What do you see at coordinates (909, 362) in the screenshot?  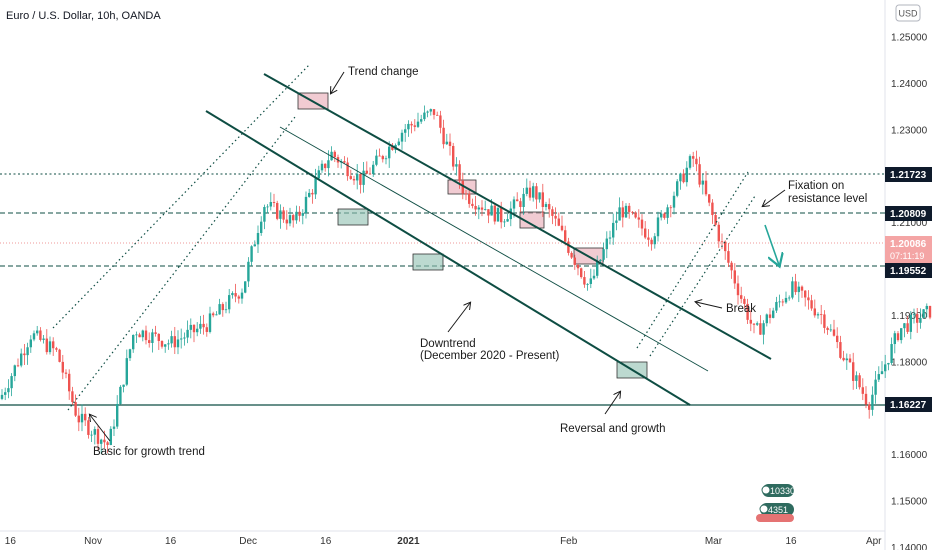 I see `price-tick-label: 1.18000` at bounding box center [909, 362].